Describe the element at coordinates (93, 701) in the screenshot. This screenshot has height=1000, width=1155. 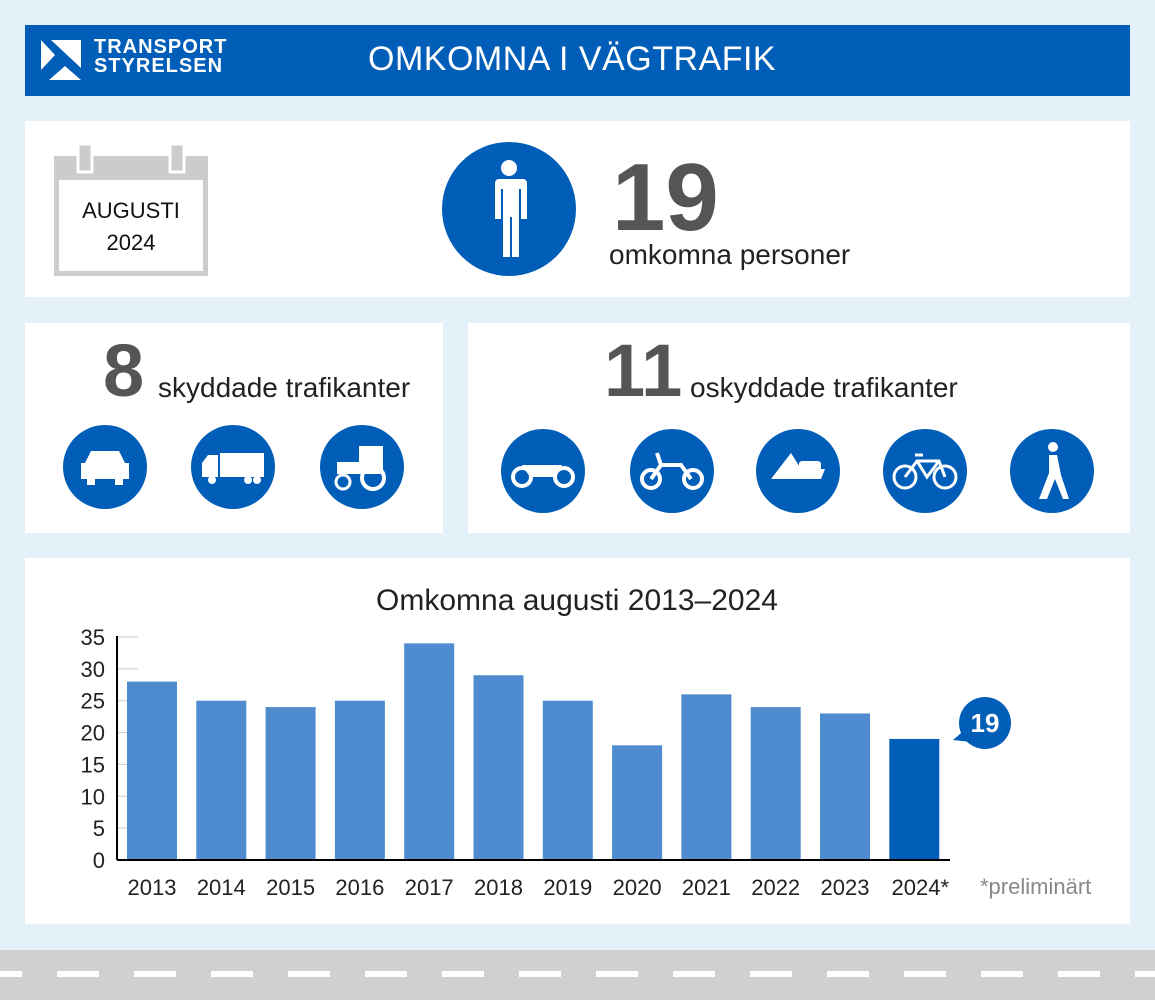
I see `y-tick-label: 25` at that location.